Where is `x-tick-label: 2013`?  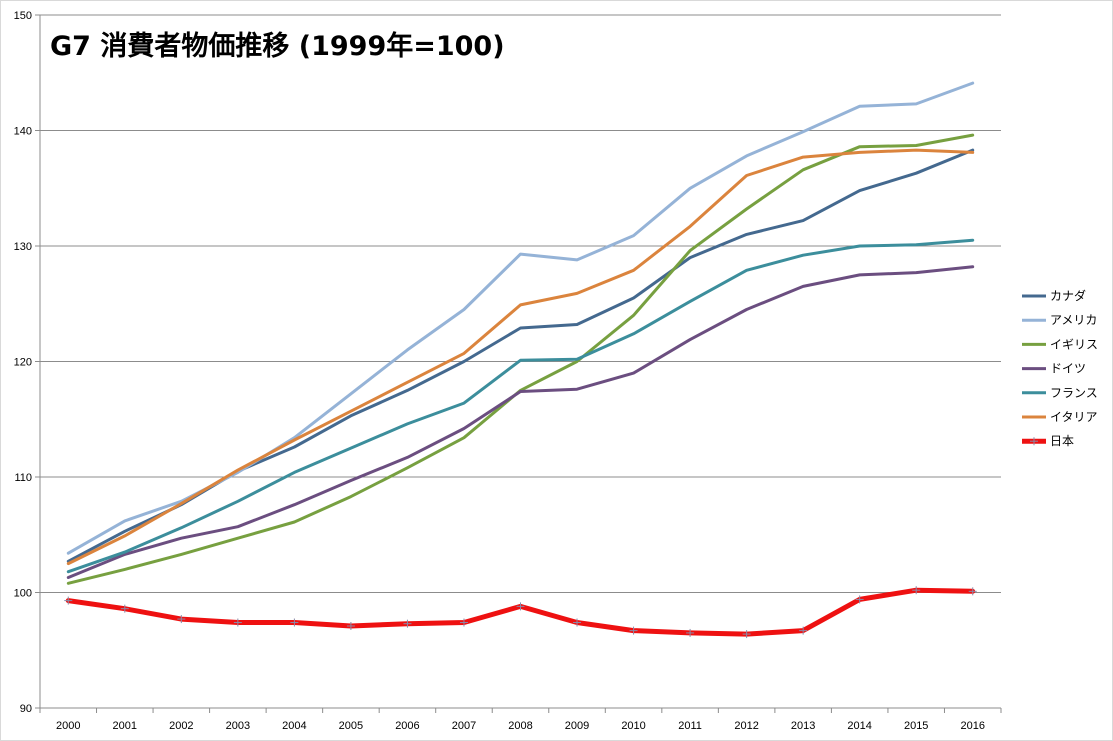 x-tick-label: 2013 is located at coordinates (803, 726).